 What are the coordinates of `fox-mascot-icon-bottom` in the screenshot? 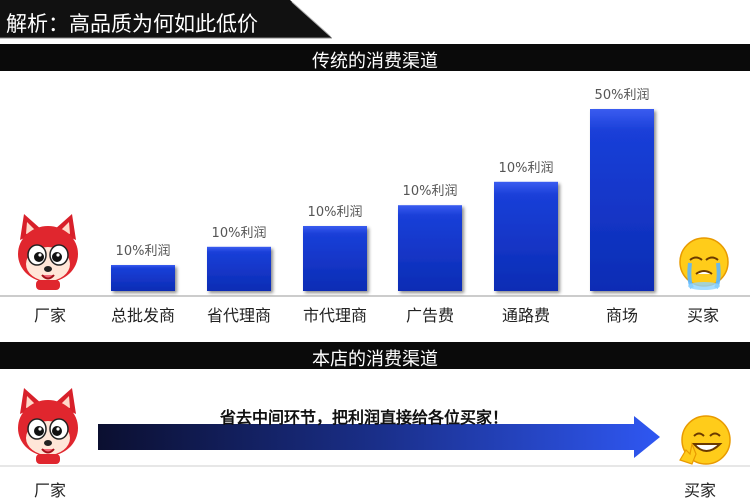 It's located at (48, 428).